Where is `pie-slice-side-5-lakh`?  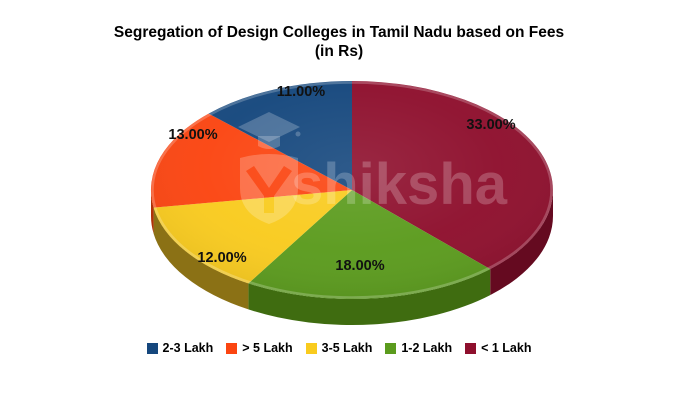
pie-slice-side-5-lakh is located at coordinates (152, 212).